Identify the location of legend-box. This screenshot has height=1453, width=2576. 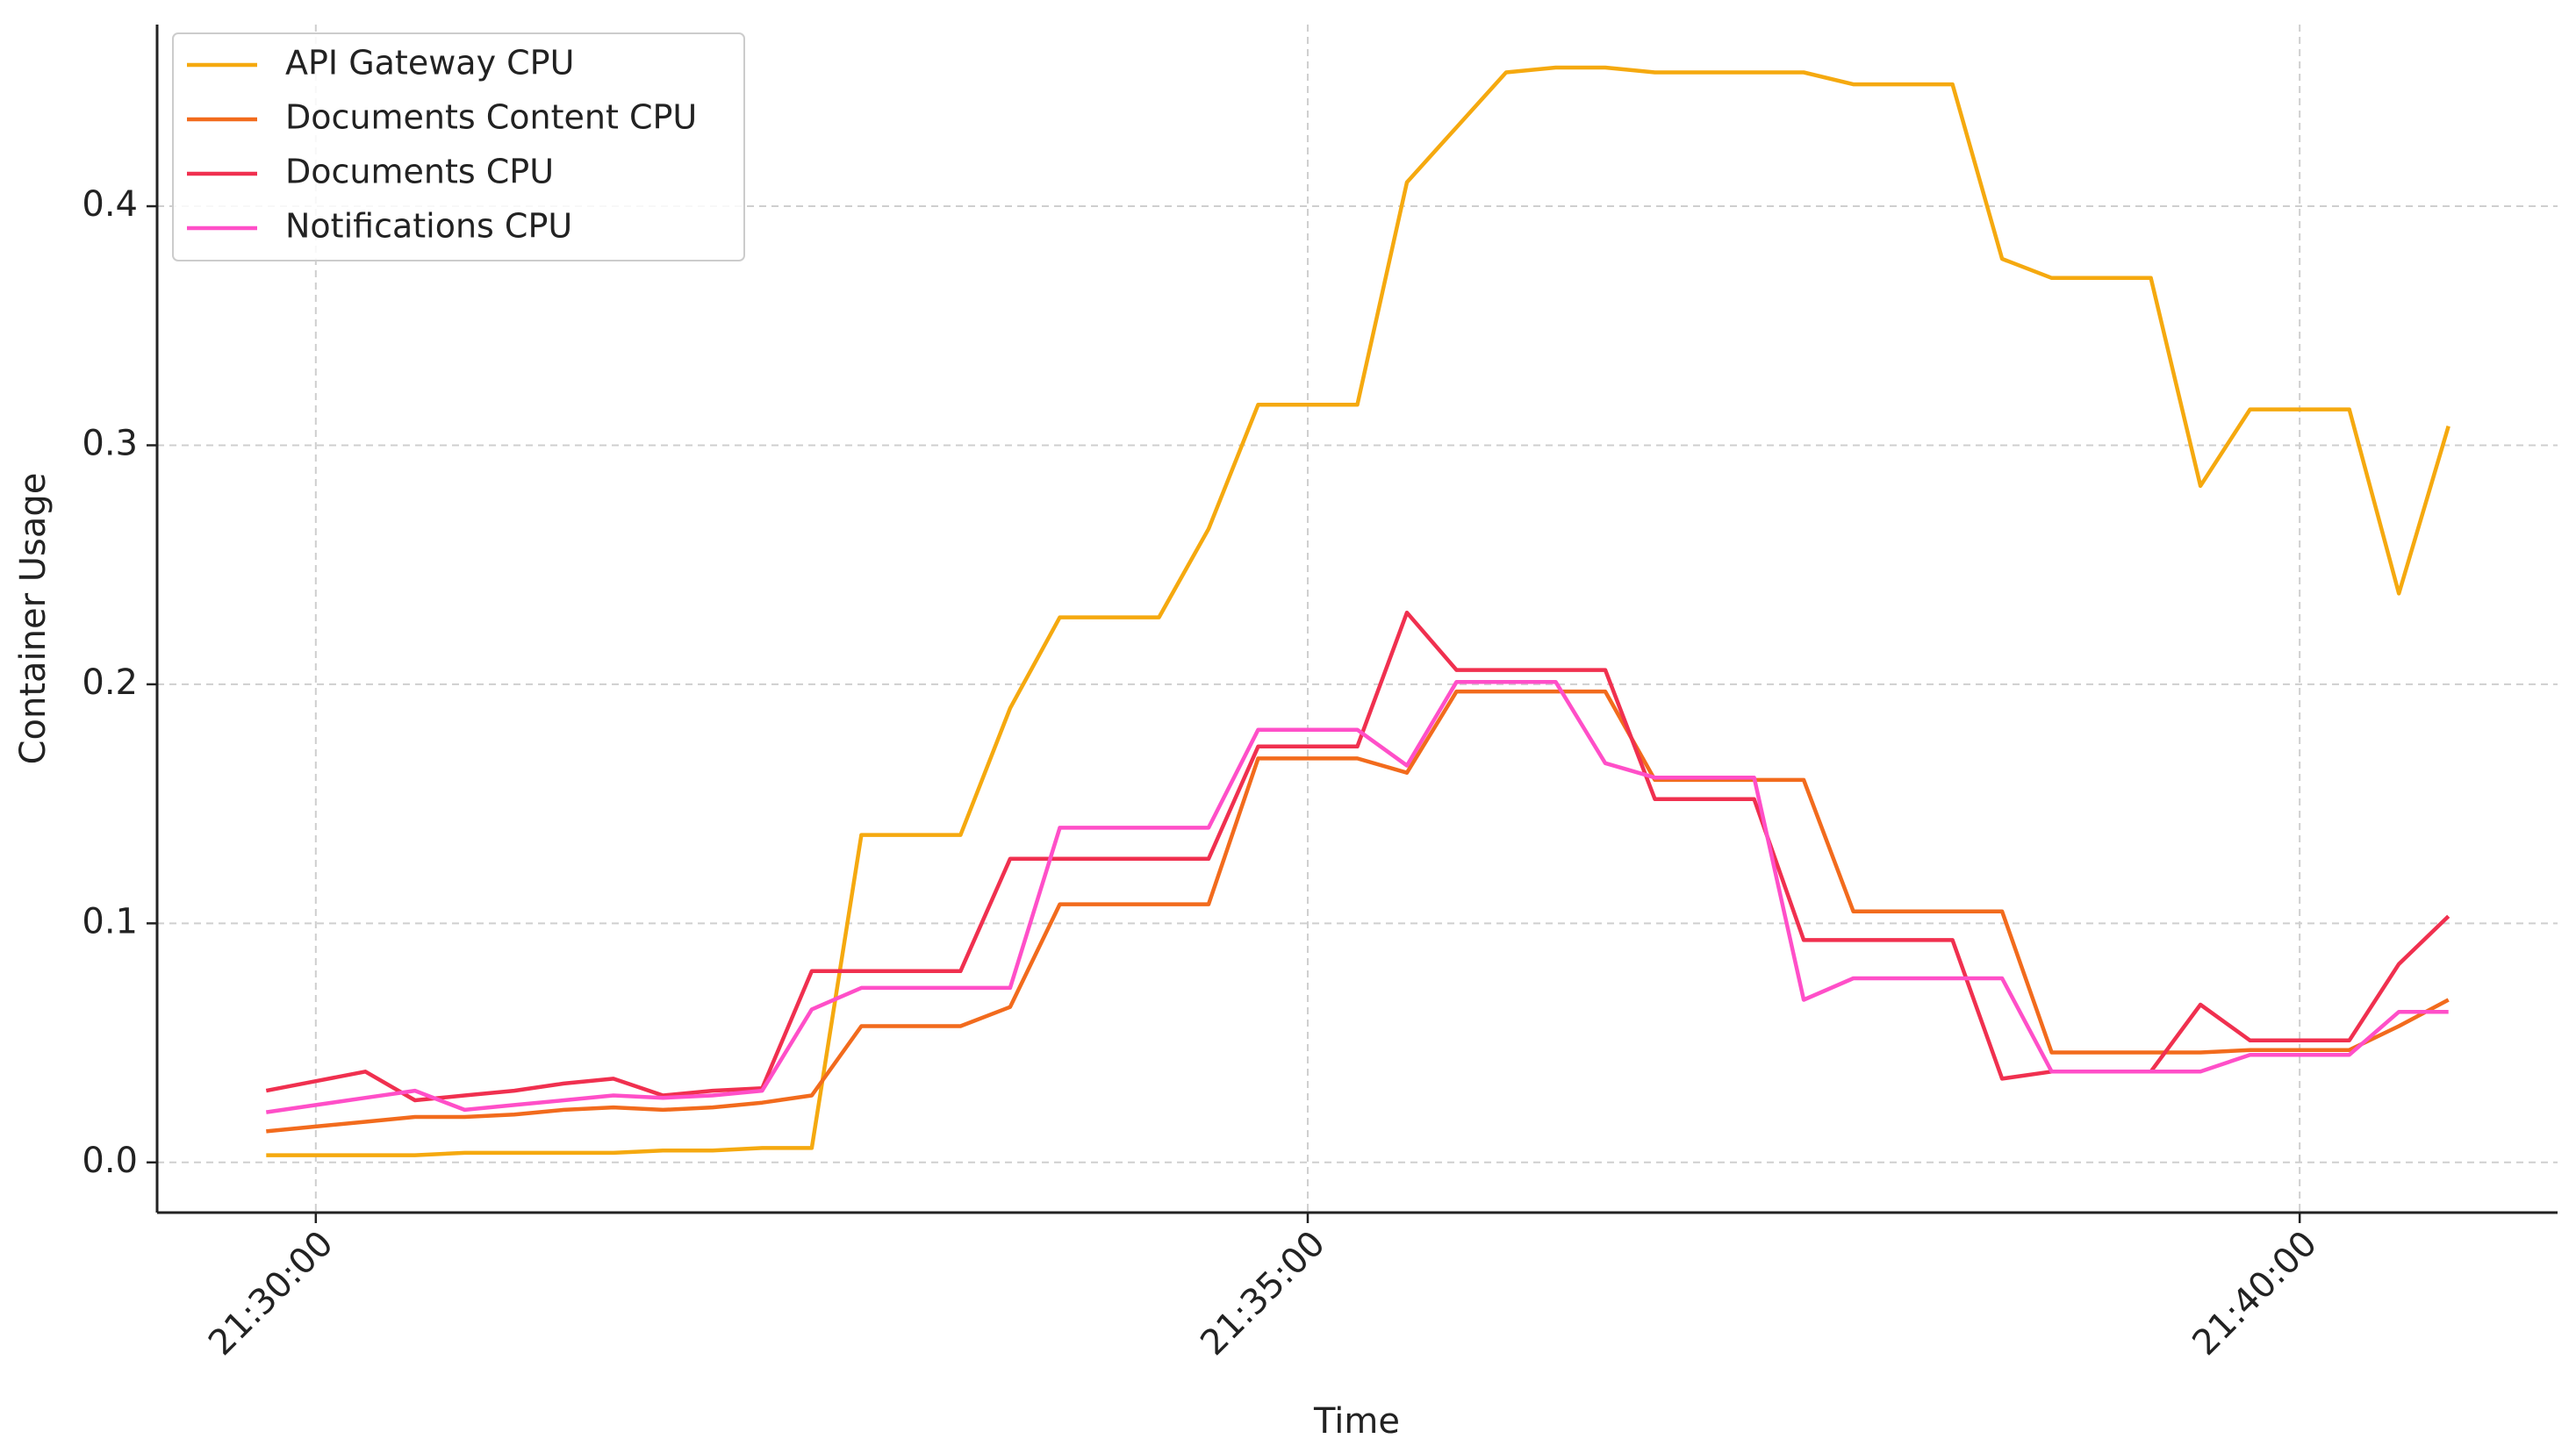
(458, 146).